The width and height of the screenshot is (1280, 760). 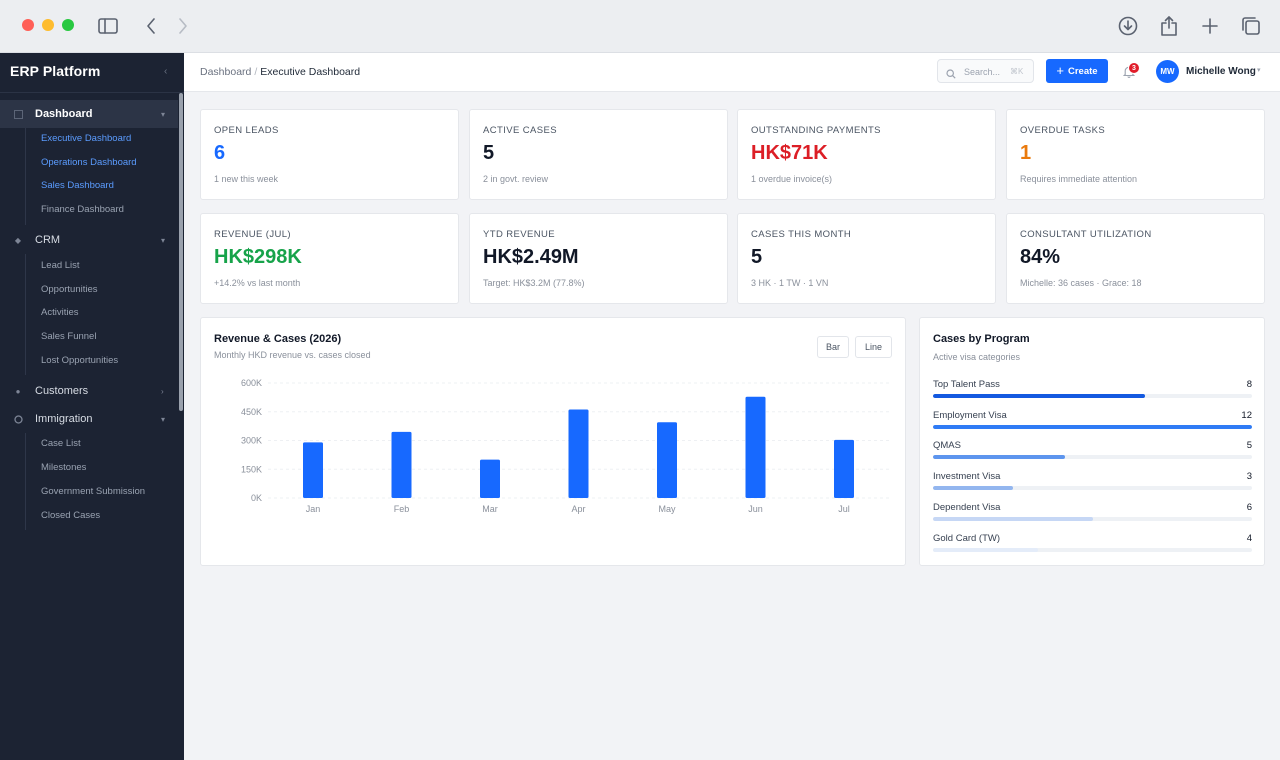 I want to click on immigration-icon, so click(x=18, y=419).